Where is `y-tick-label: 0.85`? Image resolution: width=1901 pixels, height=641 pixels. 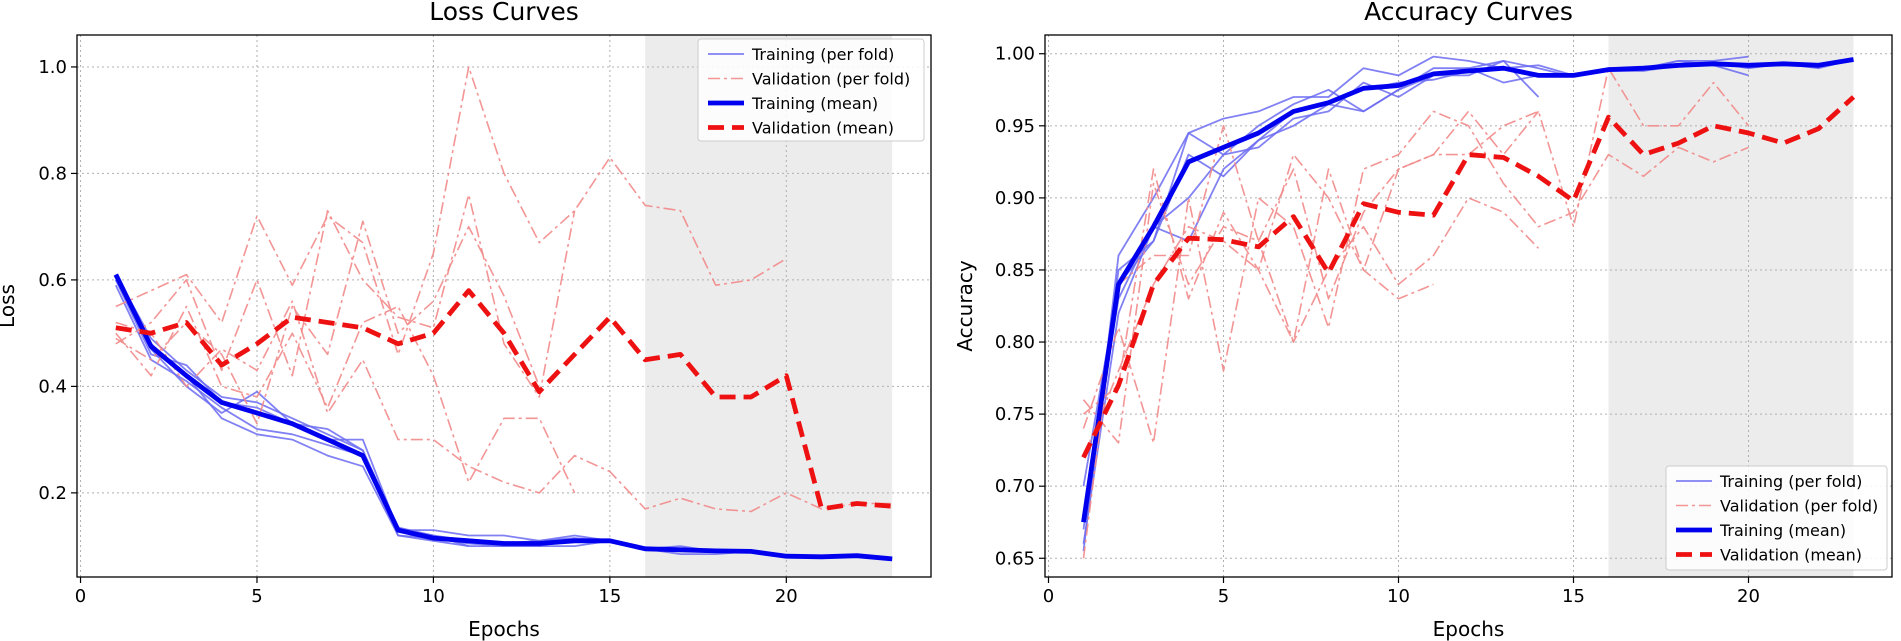 y-tick-label: 0.85 is located at coordinates (1015, 270).